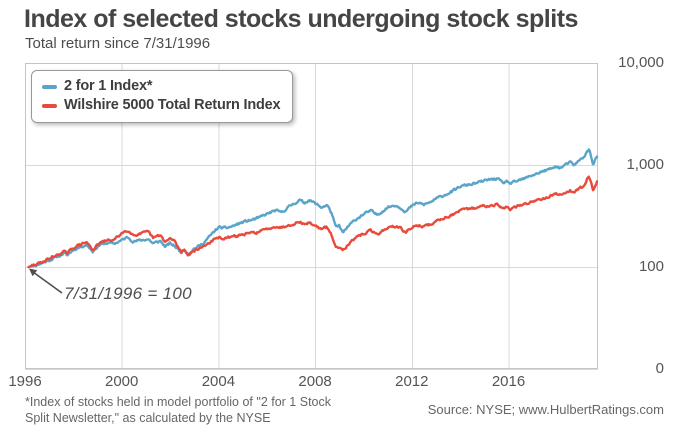  What do you see at coordinates (545, 409) in the screenshot?
I see `source-credit: Source: NYSE; www.HulbertRatings.com` at bounding box center [545, 409].